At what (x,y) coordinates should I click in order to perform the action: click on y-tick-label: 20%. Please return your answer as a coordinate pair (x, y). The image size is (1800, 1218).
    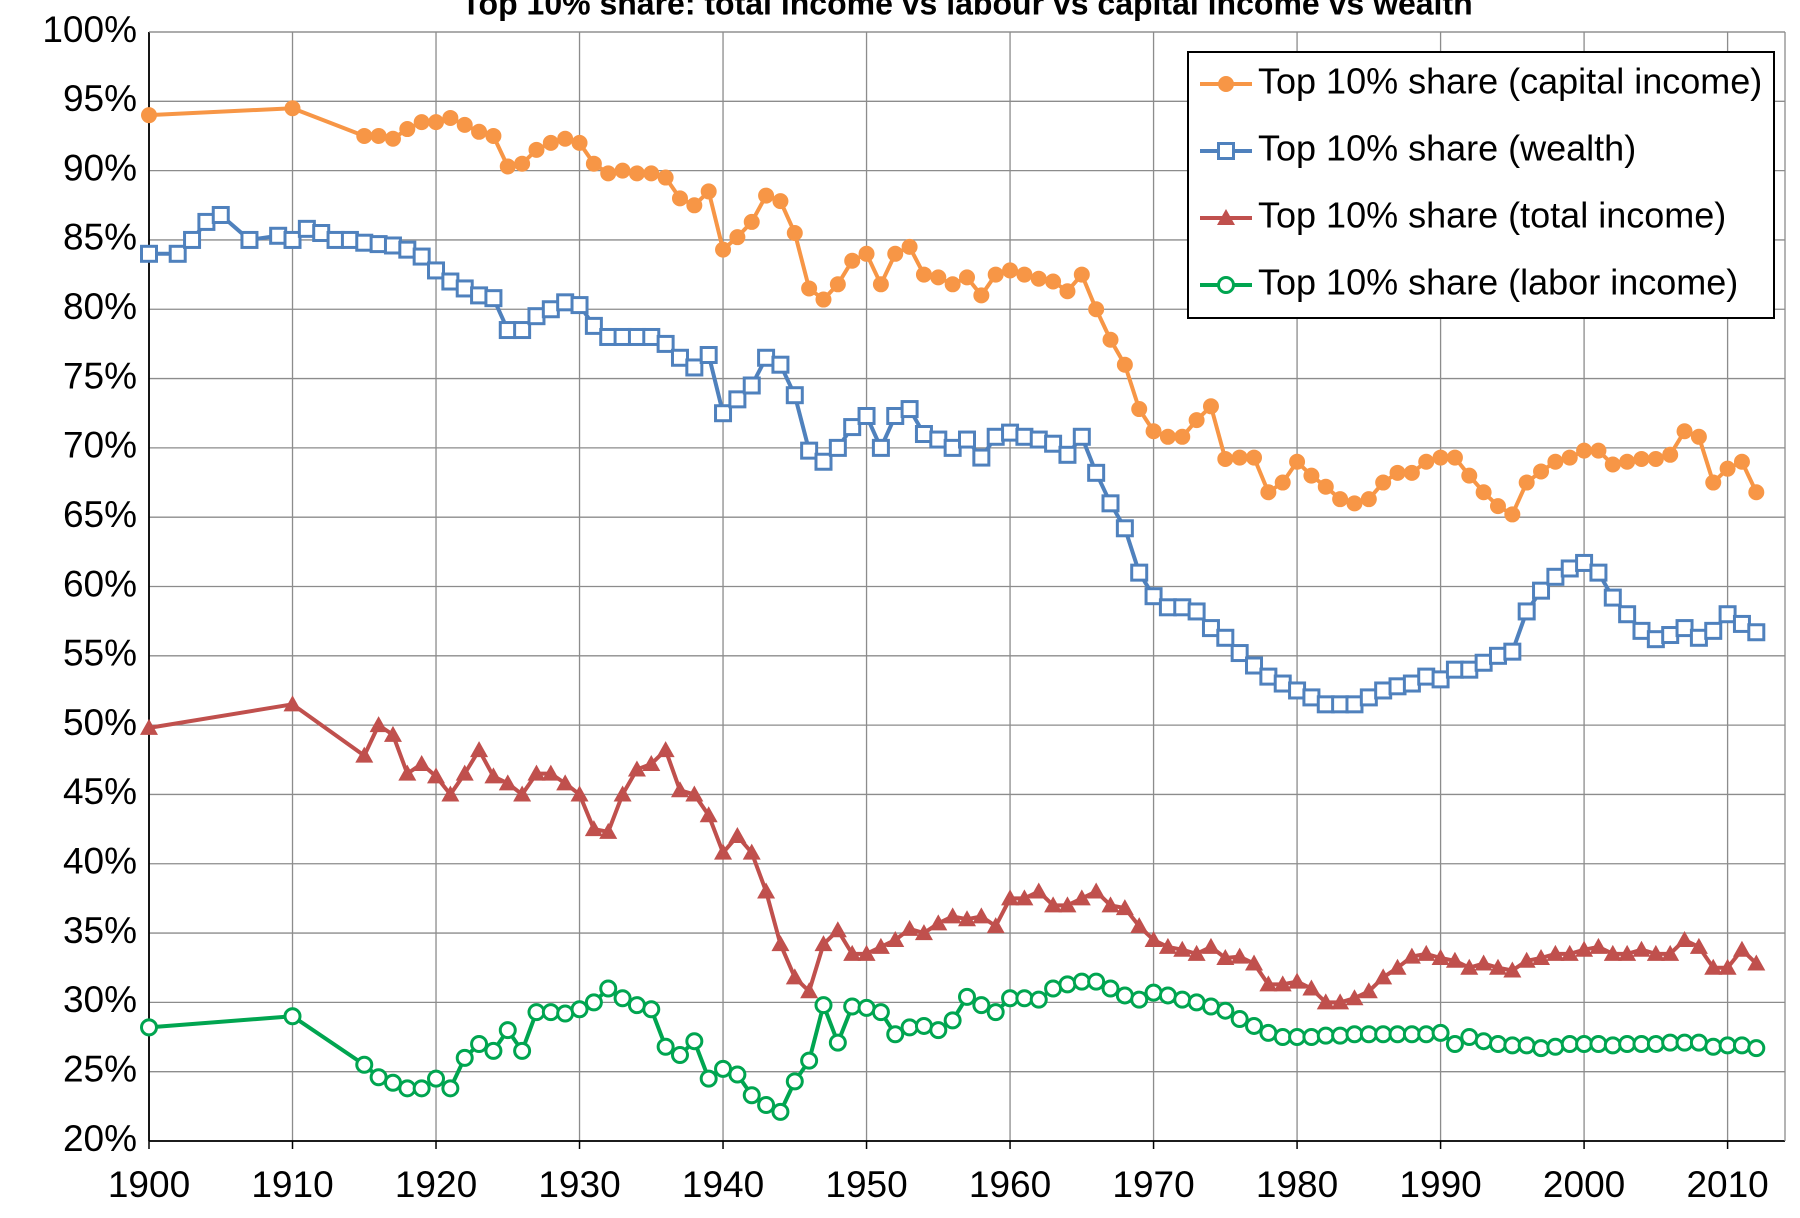
    Looking at the image, I should click on (100, 1138).